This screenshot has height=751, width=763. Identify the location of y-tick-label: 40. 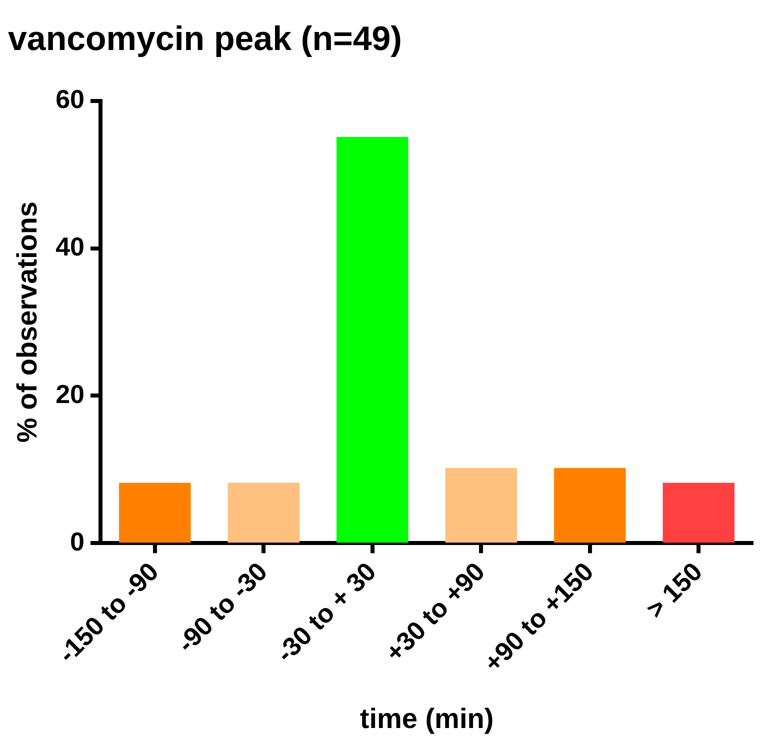
(70, 246).